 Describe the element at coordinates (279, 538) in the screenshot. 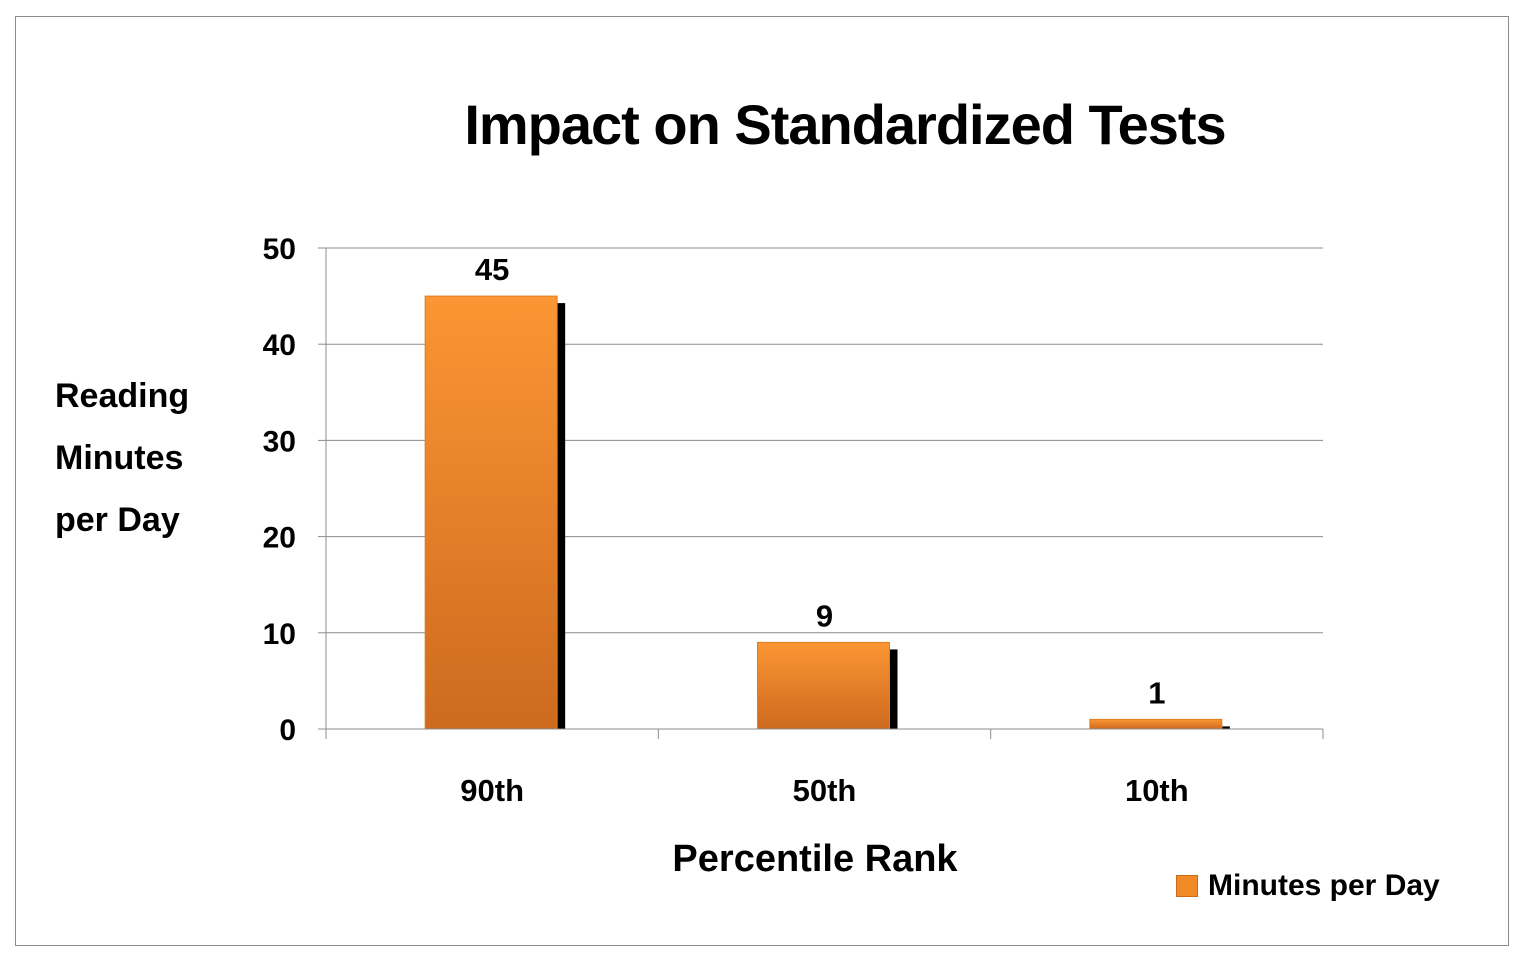

I see `y-tick-label: 20` at that location.